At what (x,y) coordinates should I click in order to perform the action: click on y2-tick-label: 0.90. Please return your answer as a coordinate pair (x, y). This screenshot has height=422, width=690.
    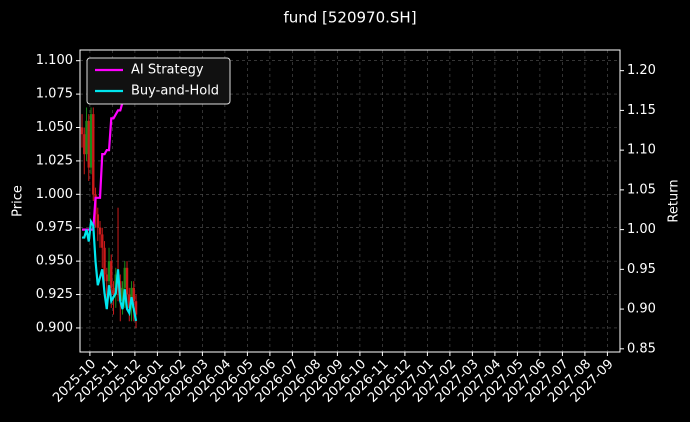
    Looking at the image, I should click on (641, 309).